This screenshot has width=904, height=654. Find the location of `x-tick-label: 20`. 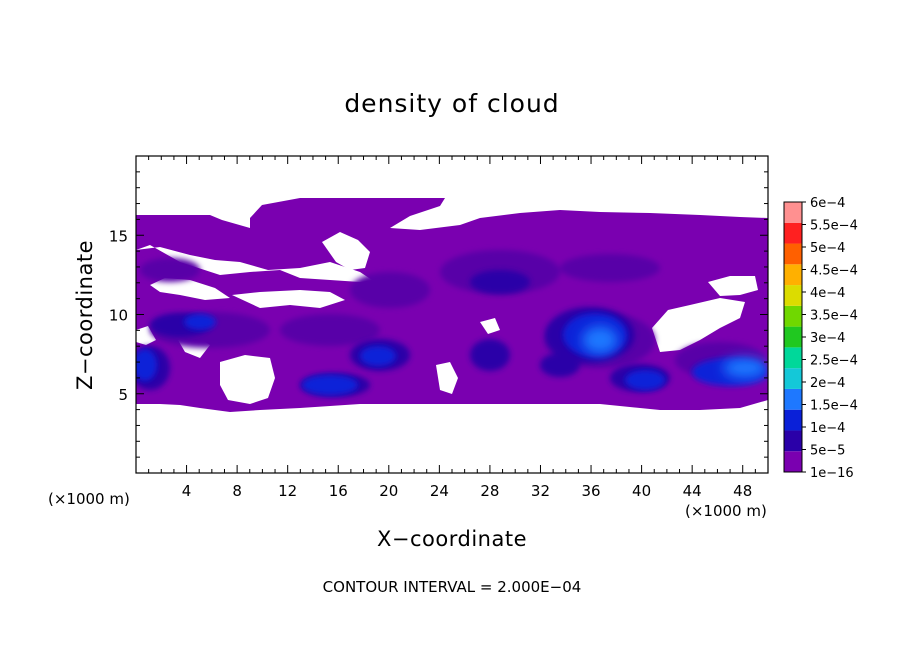

x-tick-label: 20 is located at coordinates (388, 491).